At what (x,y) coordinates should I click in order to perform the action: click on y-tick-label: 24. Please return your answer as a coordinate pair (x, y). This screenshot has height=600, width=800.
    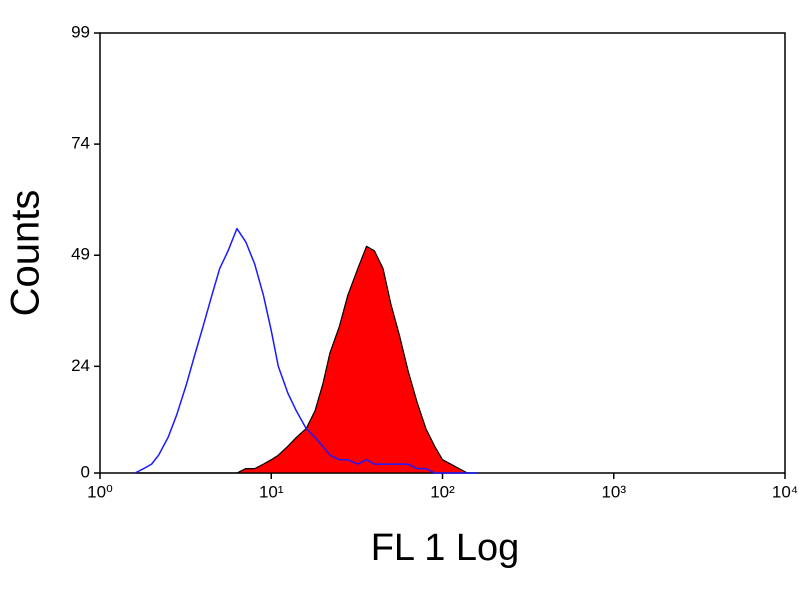
    Looking at the image, I should click on (80, 365).